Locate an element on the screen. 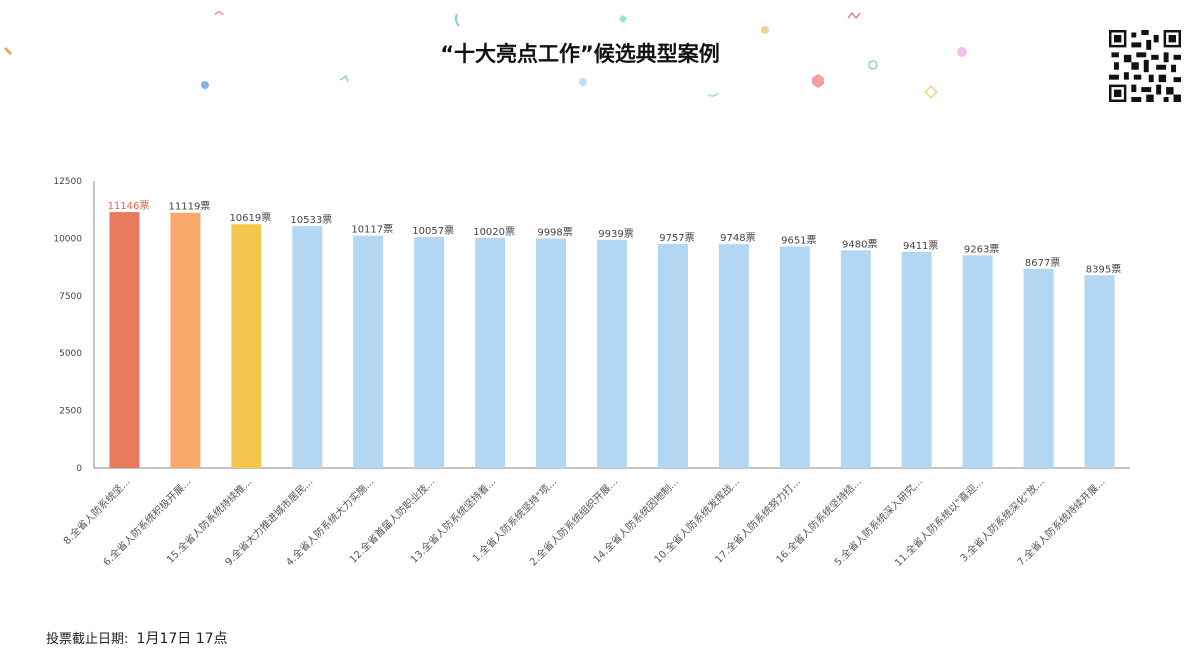 The height and width of the screenshot is (659, 1200). bar-value-label: 9939票 is located at coordinates (615, 234).